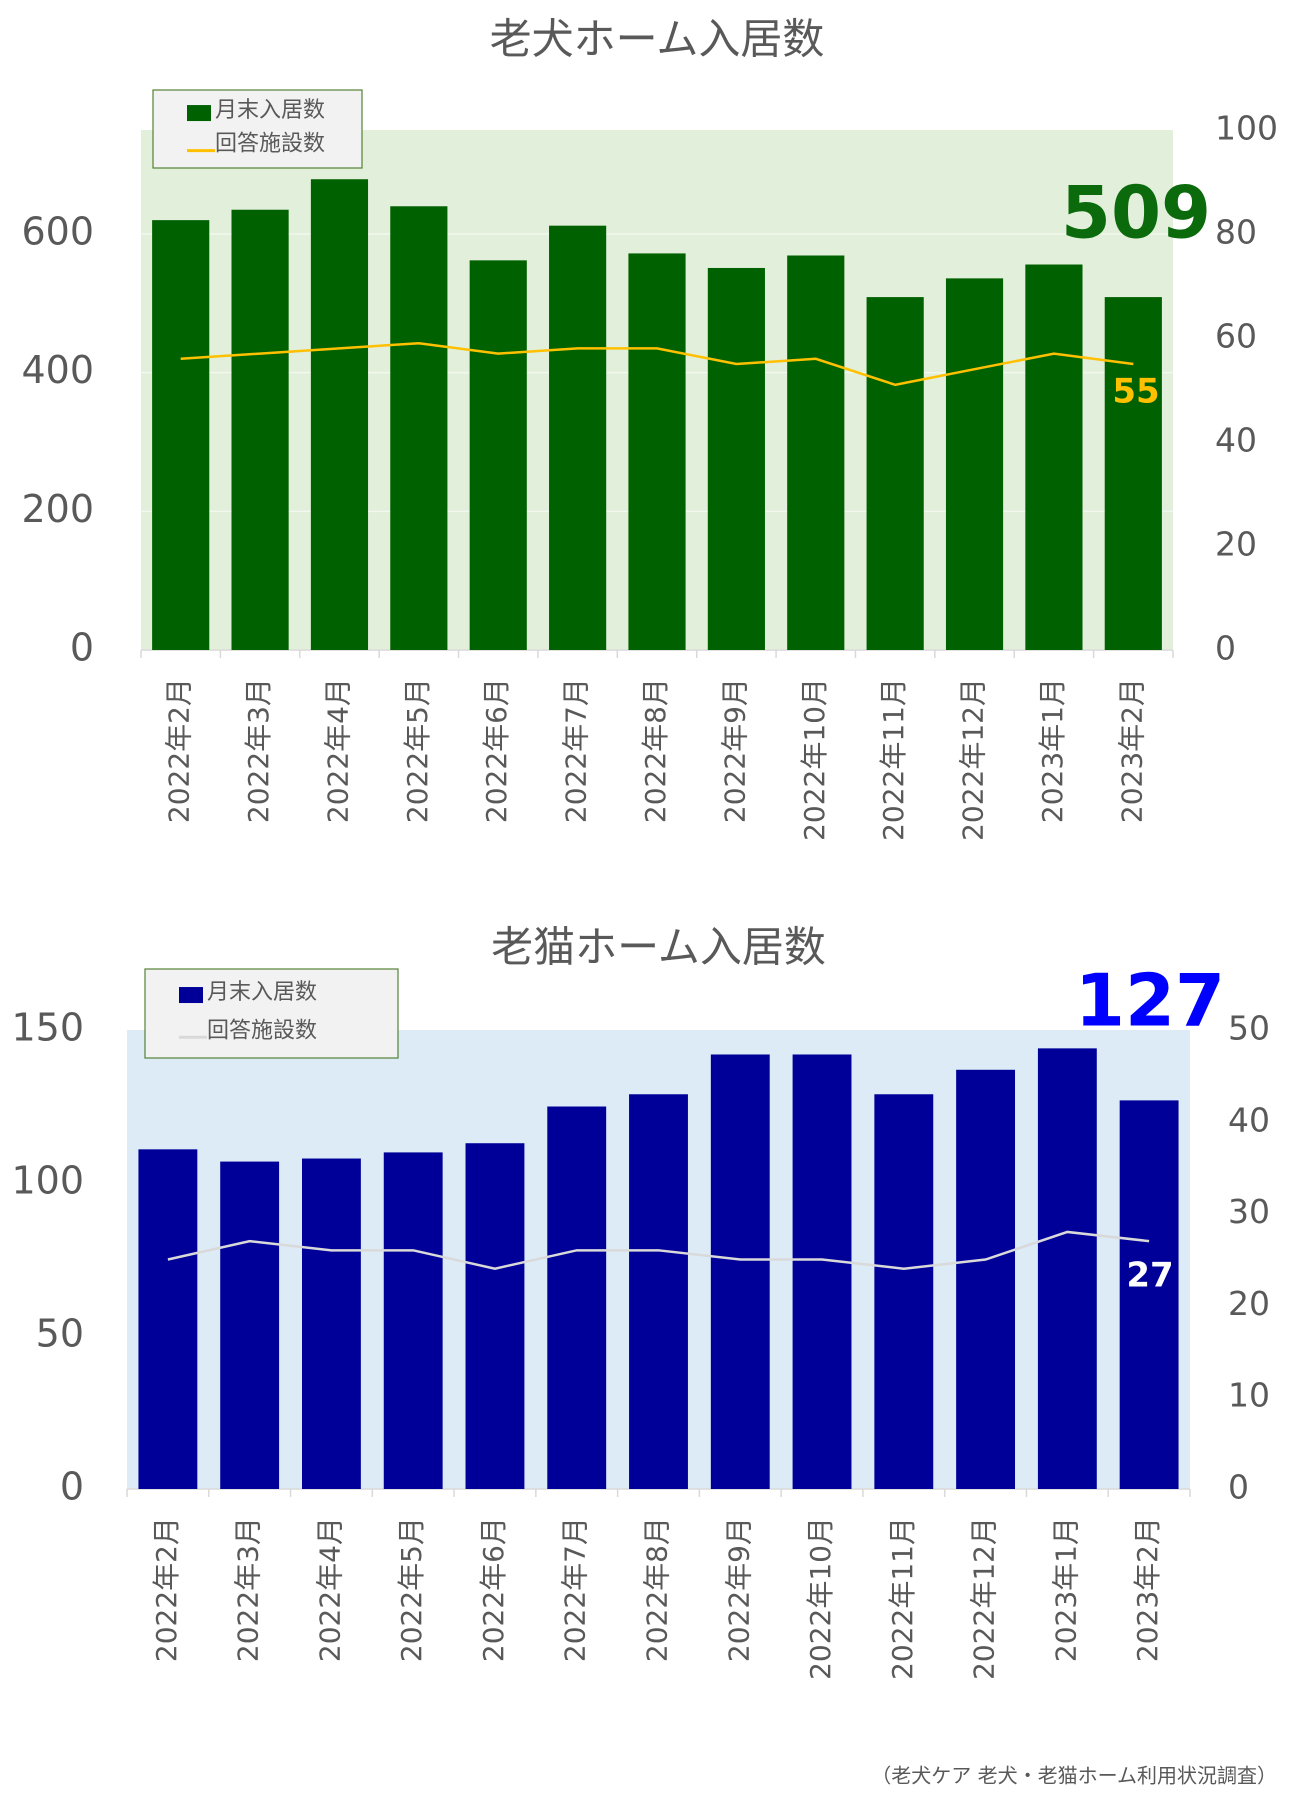 This screenshot has width=1300, height=1815. I want to click on y-tick-label: 200, so click(57, 509).